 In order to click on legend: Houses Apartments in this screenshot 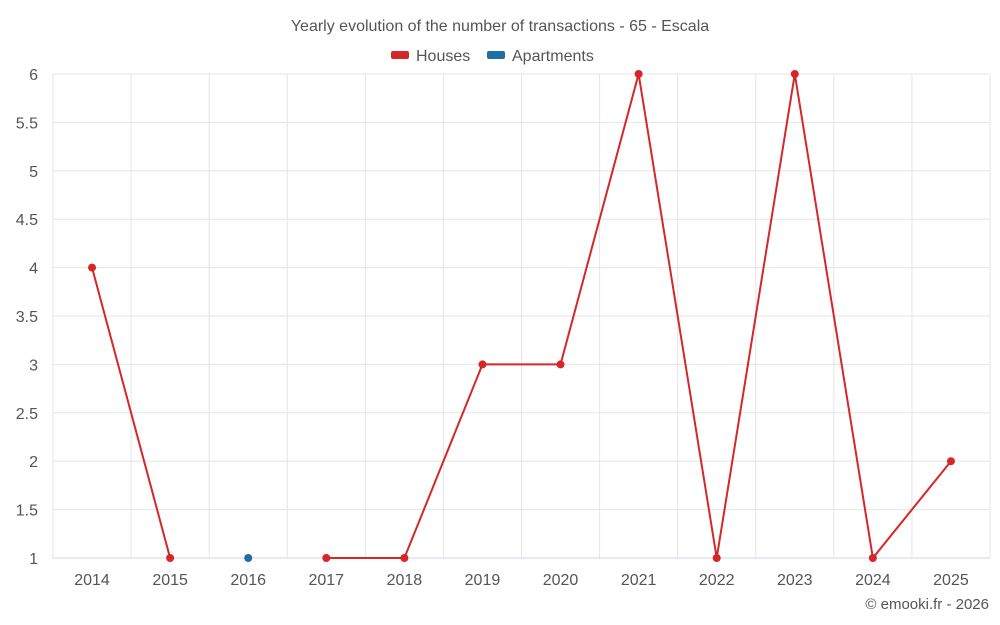, I will do `click(492, 56)`.